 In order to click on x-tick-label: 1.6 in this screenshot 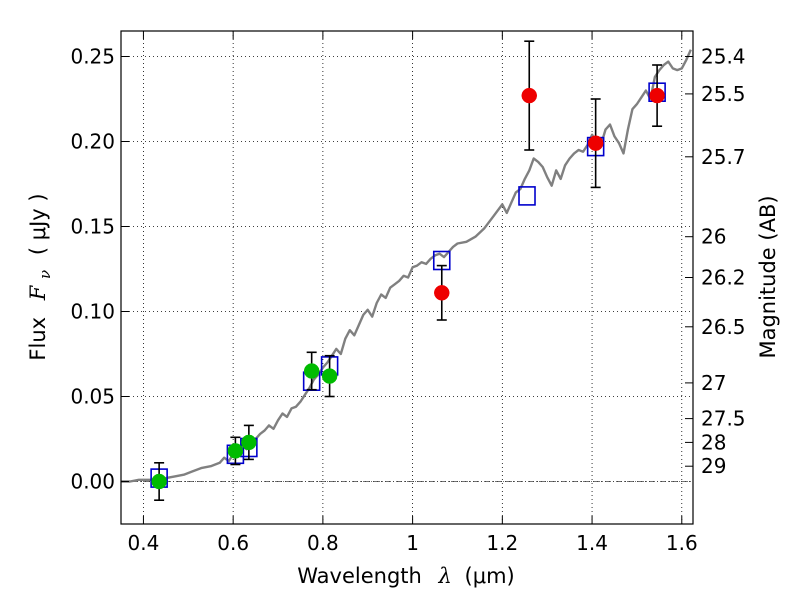, I will do `click(682, 543)`.